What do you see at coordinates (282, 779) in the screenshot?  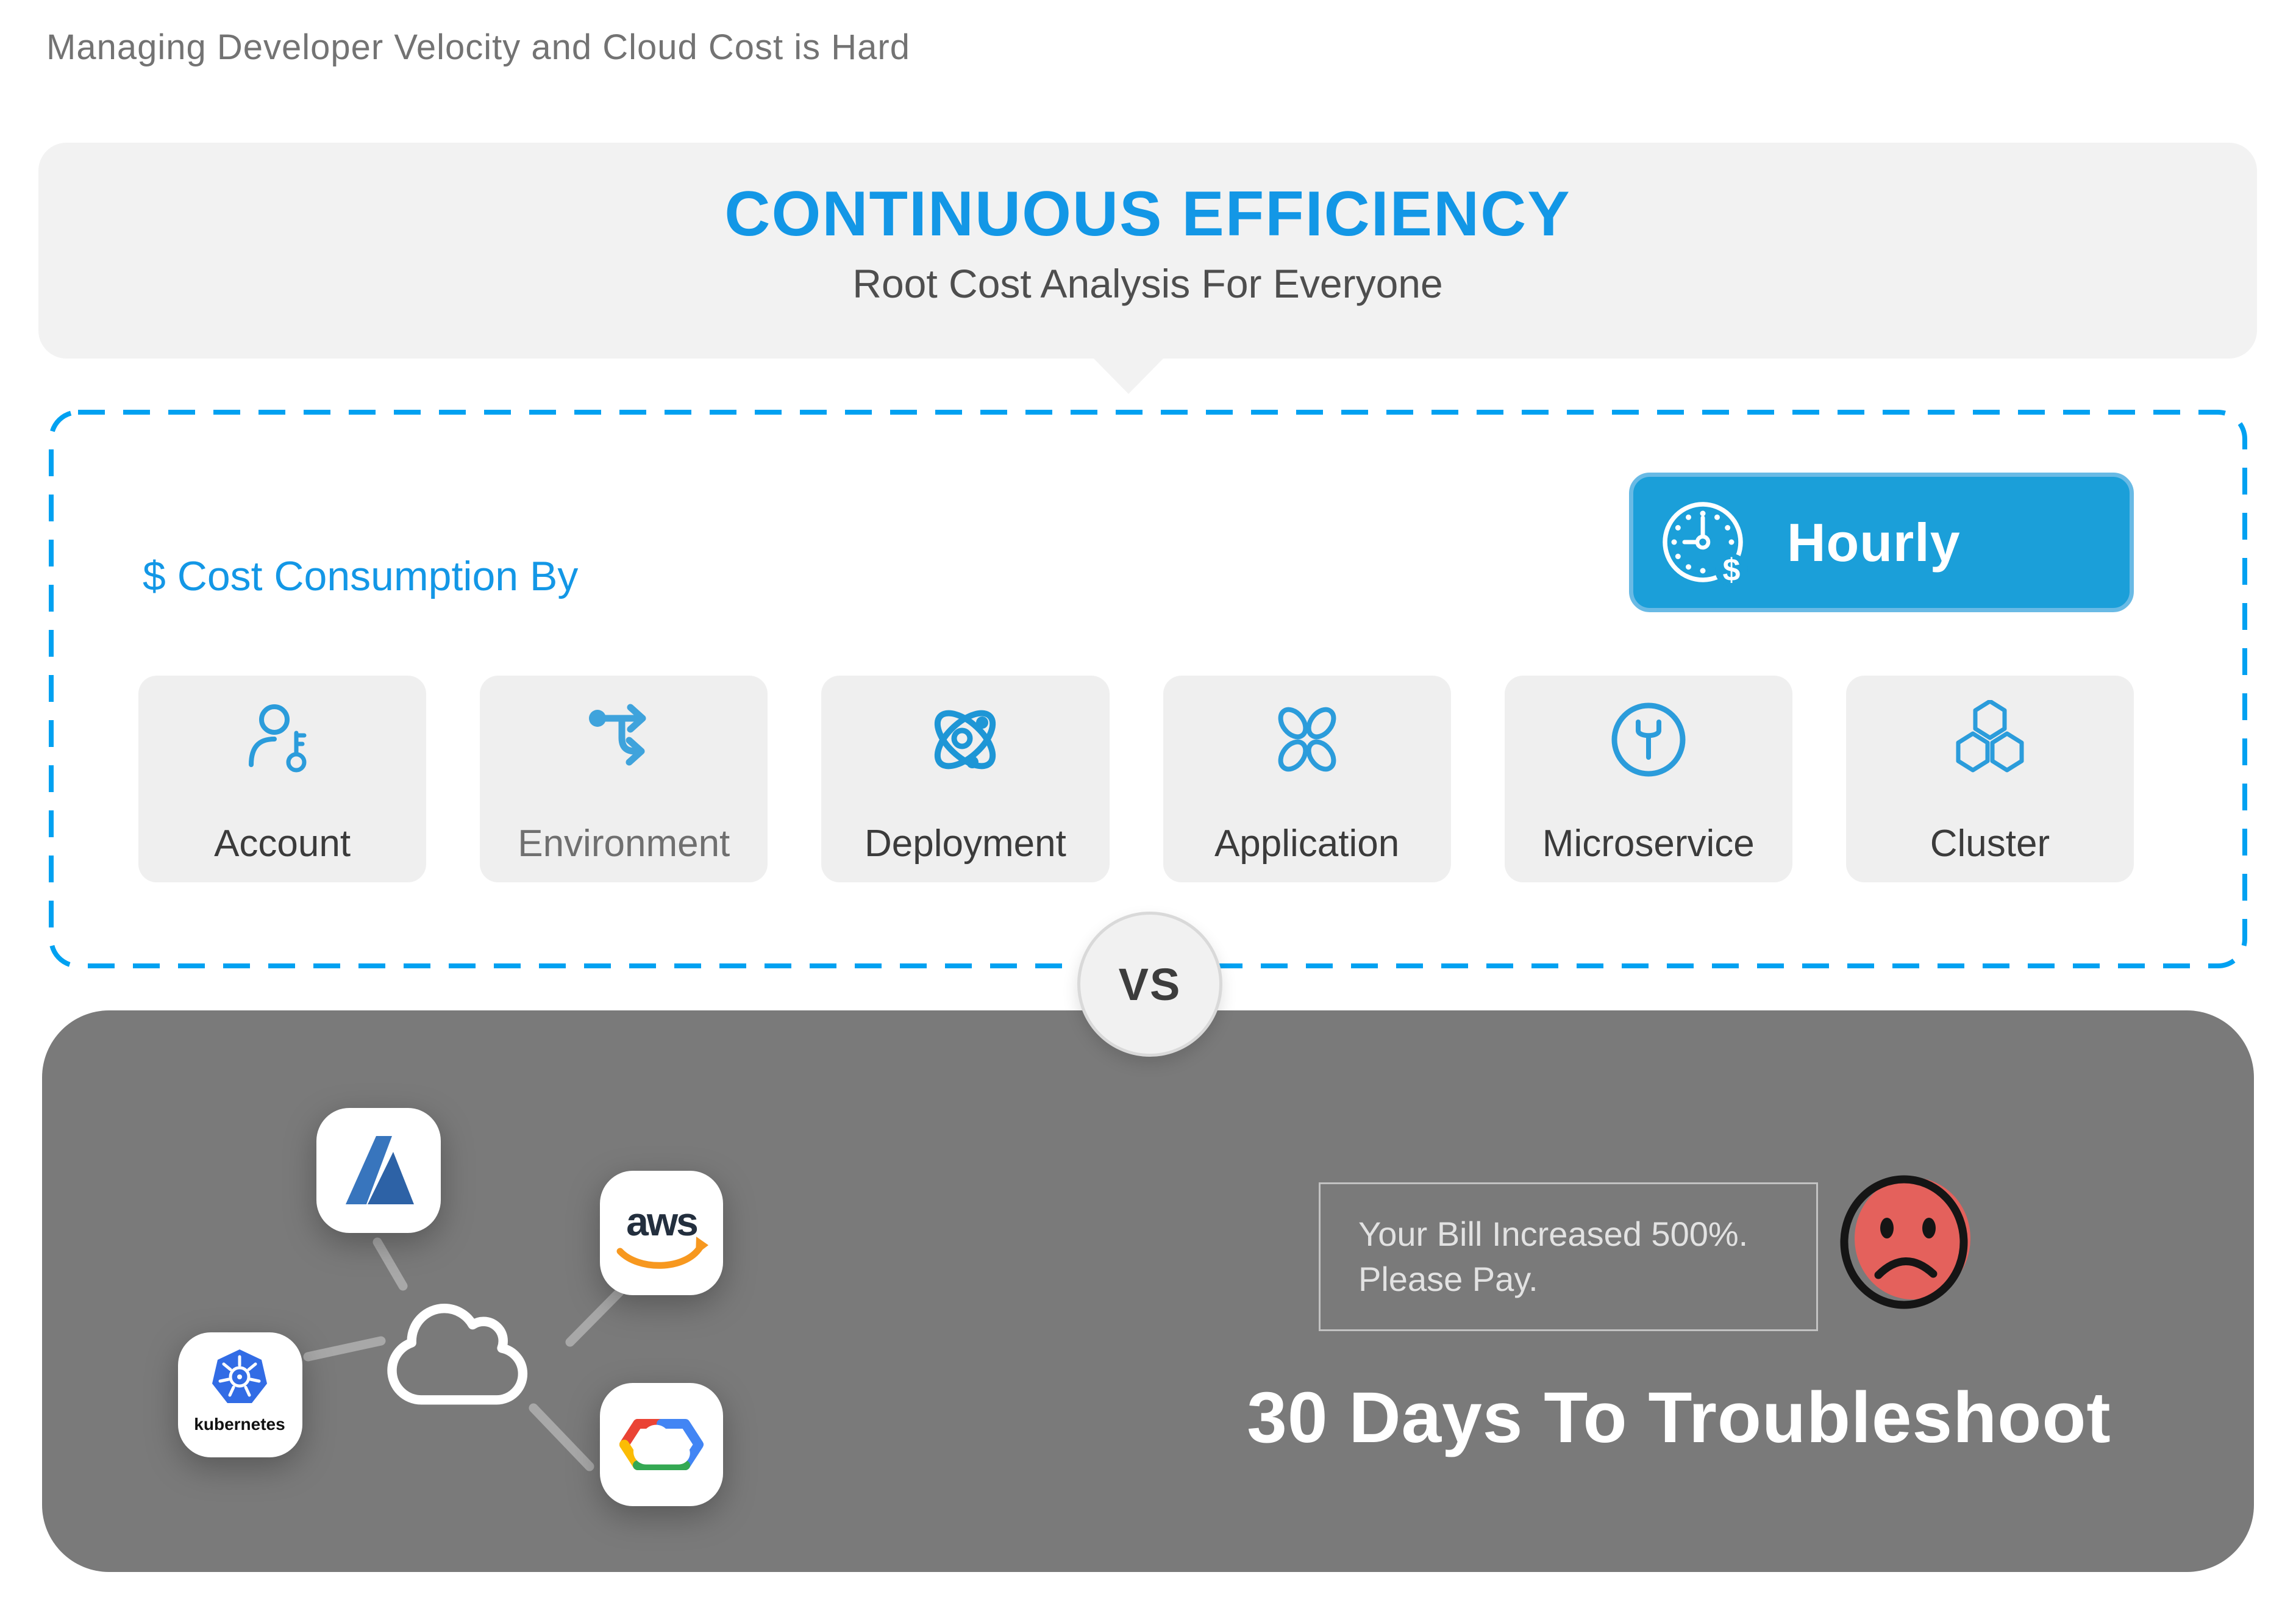 I see `dimension-card-account: Account` at bounding box center [282, 779].